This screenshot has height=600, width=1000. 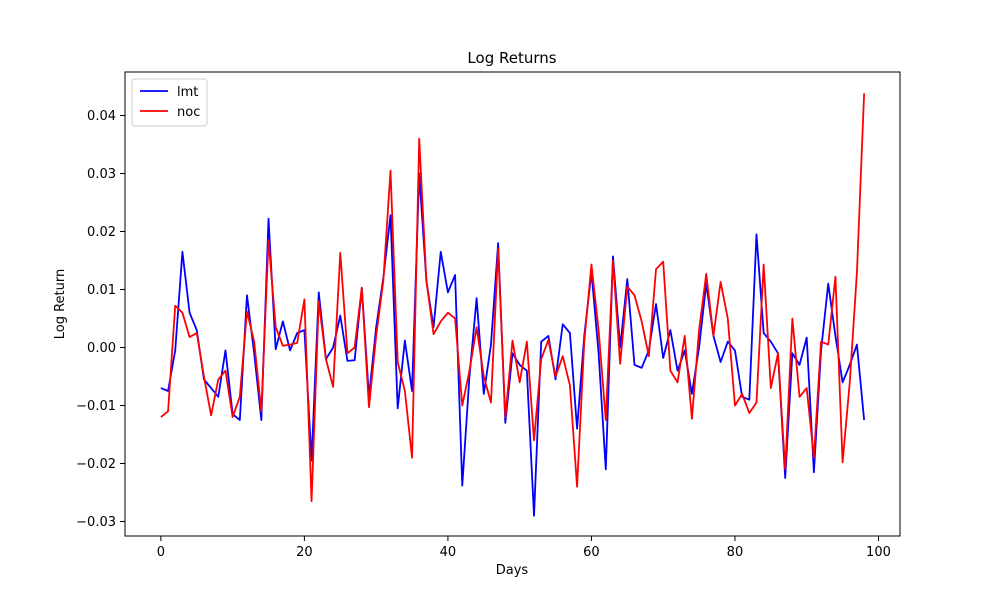 What do you see at coordinates (524, 548) in the screenshot?
I see `x-axis-ticks: 0 20 40 60 80 100` at bounding box center [524, 548].